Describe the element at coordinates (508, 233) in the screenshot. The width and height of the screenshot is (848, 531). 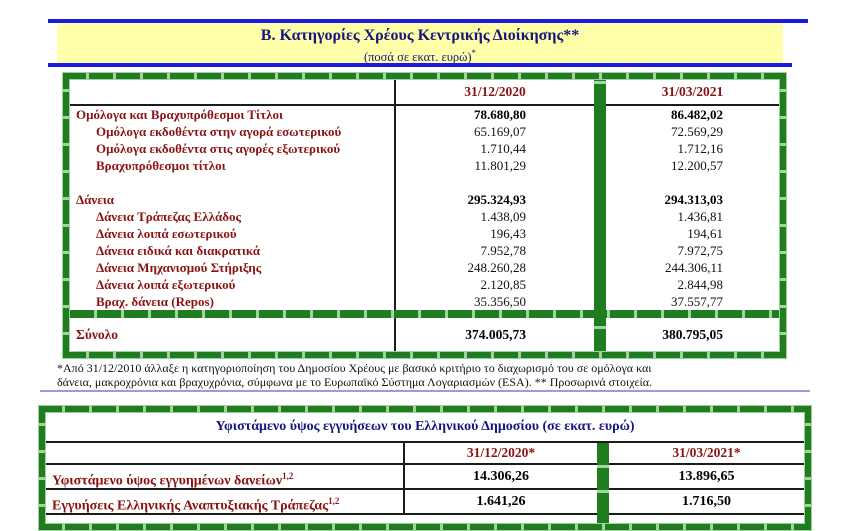
I see `debt-row-value-2020: 196,43` at that location.